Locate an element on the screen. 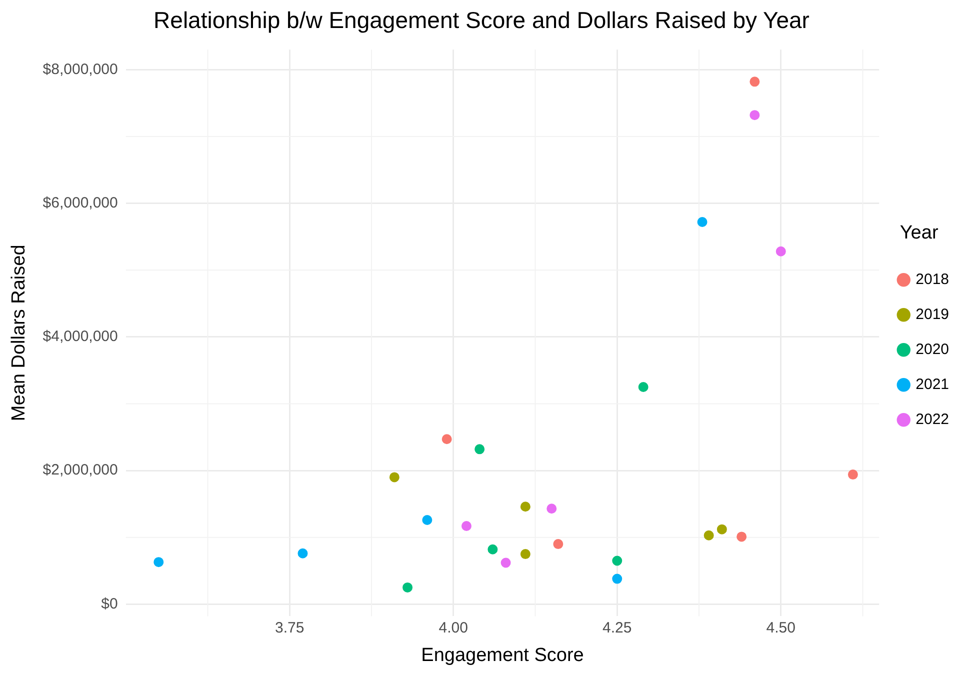 The image size is (969, 675). legend-title: Year is located at coordinates (919, 233).